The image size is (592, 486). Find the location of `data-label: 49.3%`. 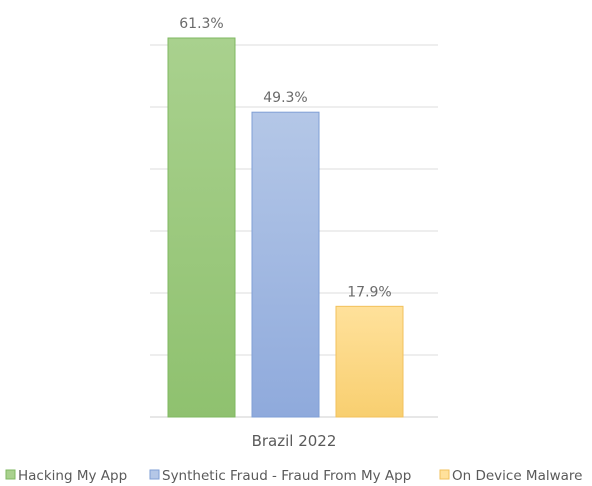

data-label: 49.3% is located at coordinates (285, 98).